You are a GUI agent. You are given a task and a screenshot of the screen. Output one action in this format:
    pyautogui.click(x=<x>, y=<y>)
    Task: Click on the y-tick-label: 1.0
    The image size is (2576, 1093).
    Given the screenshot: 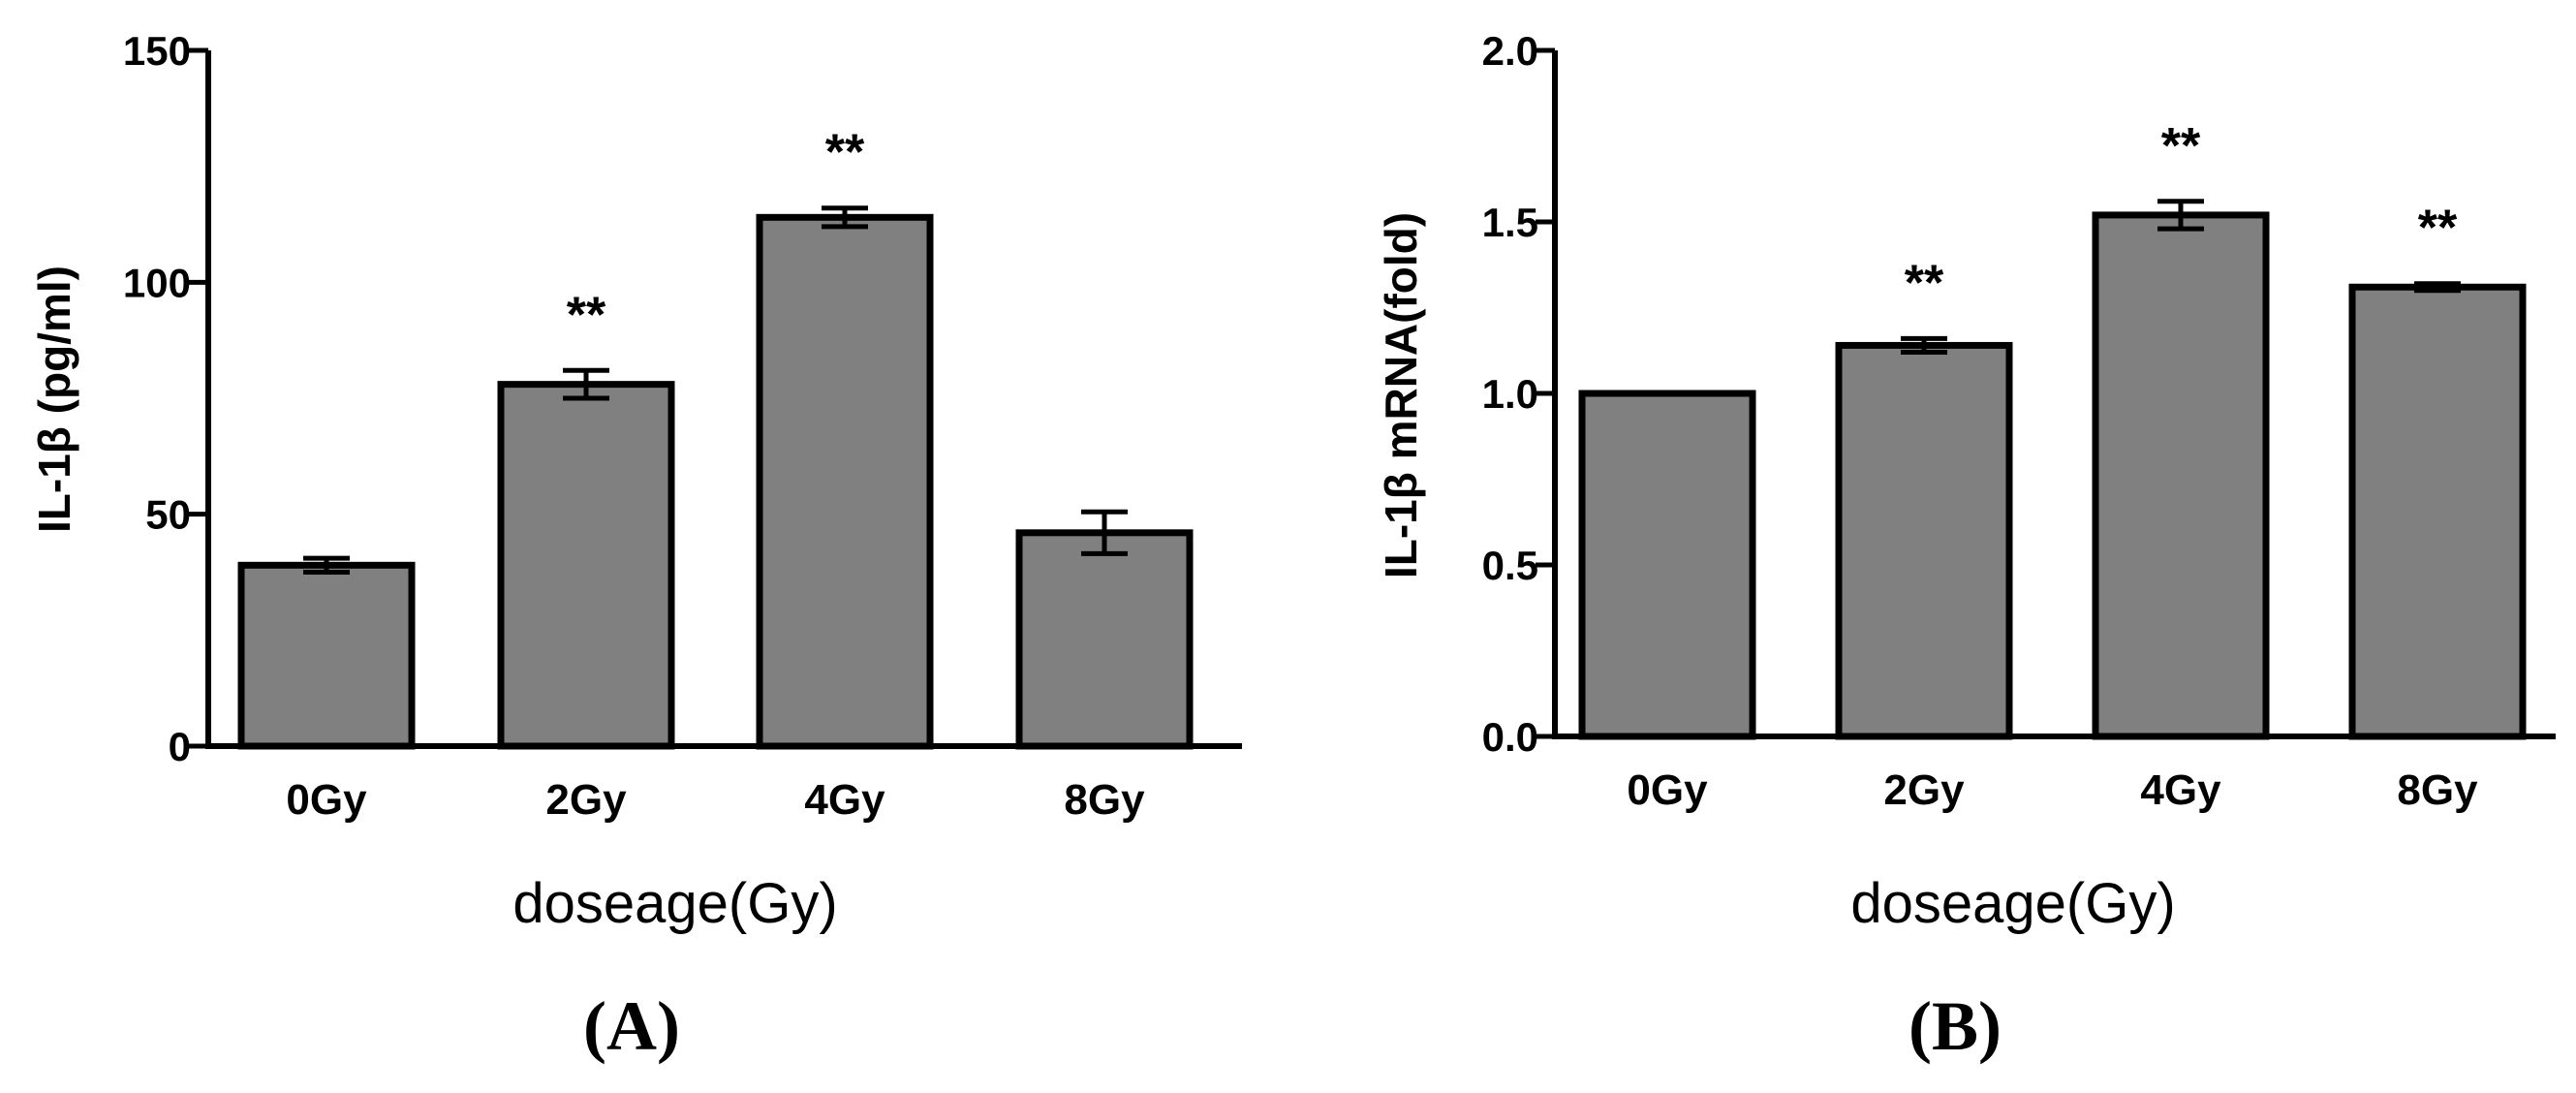 What is the action you would take?
    pyautogui.click(x=1510, y=394)
    